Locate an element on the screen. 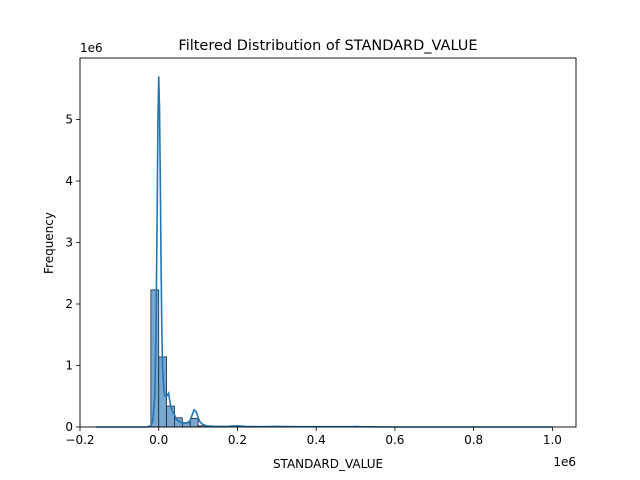  x-tick-label: 1.0 is located at coordinates (552, 440).